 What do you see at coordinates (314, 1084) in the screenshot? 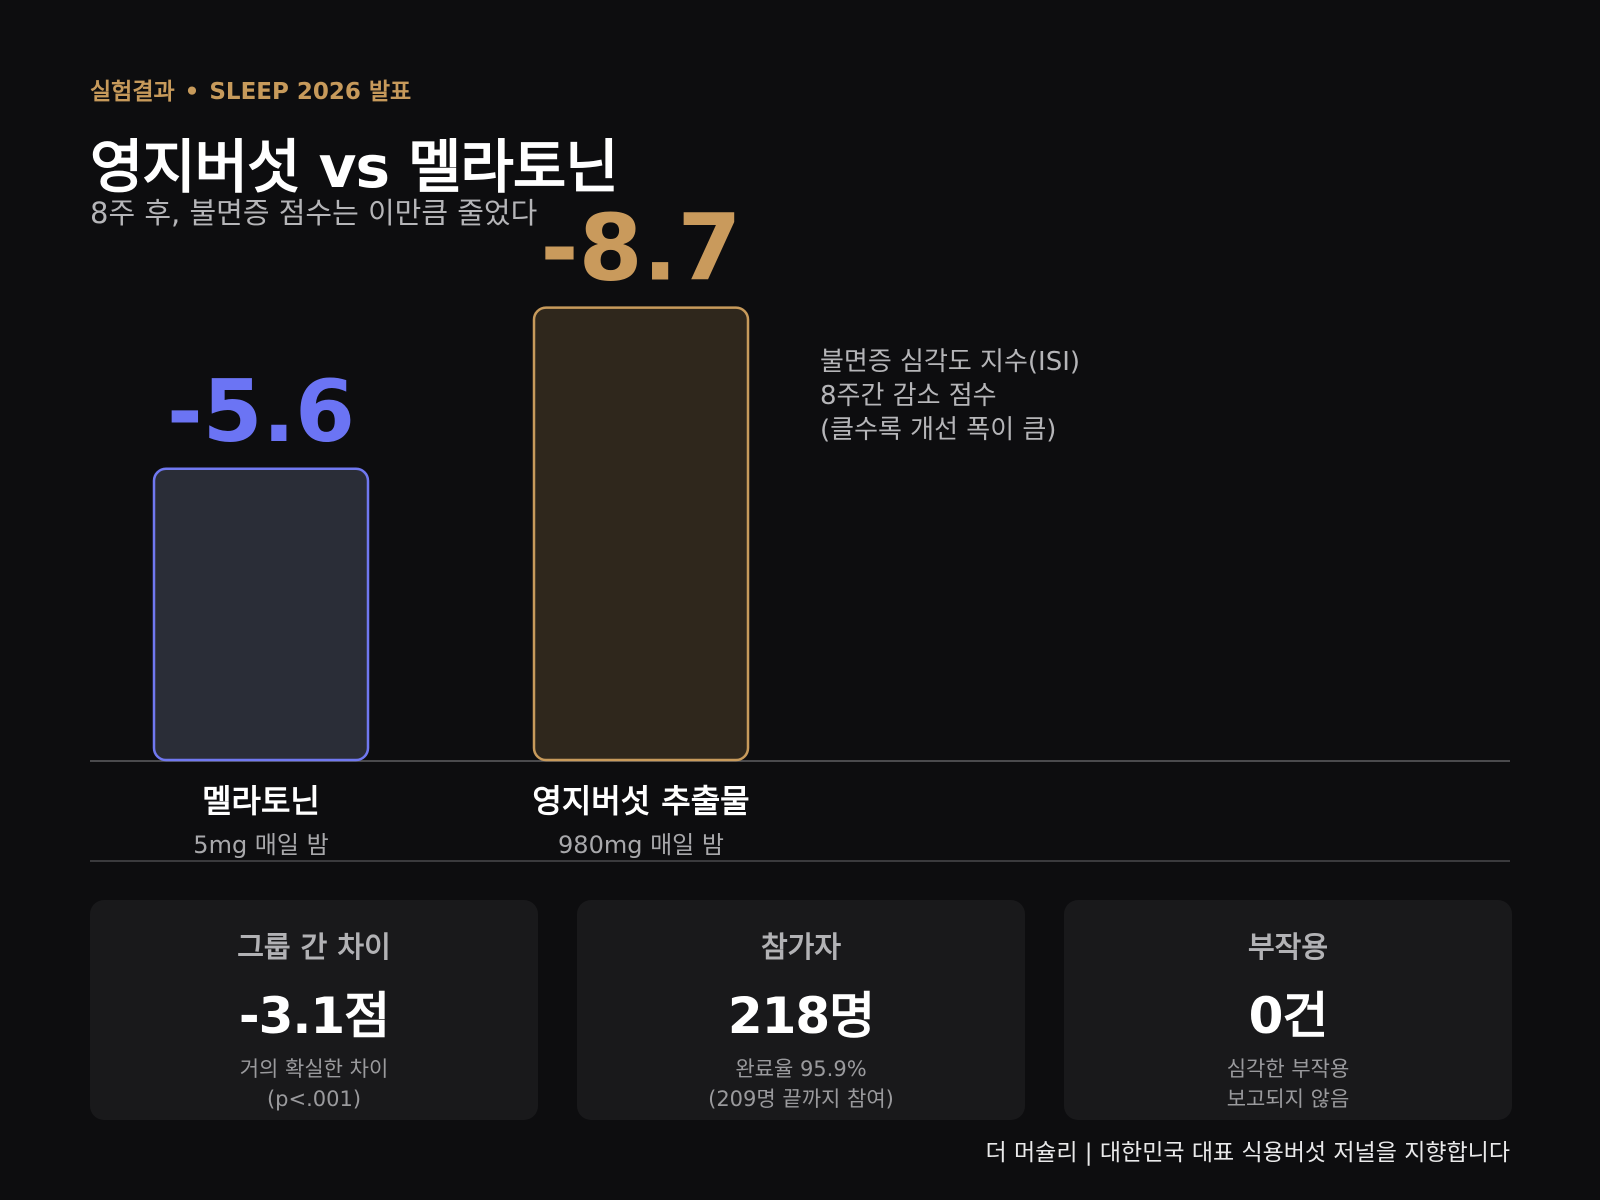
I see `stat-note: 거의 확실한 차이 (p<.001)` at bounding box center [314, 1084].